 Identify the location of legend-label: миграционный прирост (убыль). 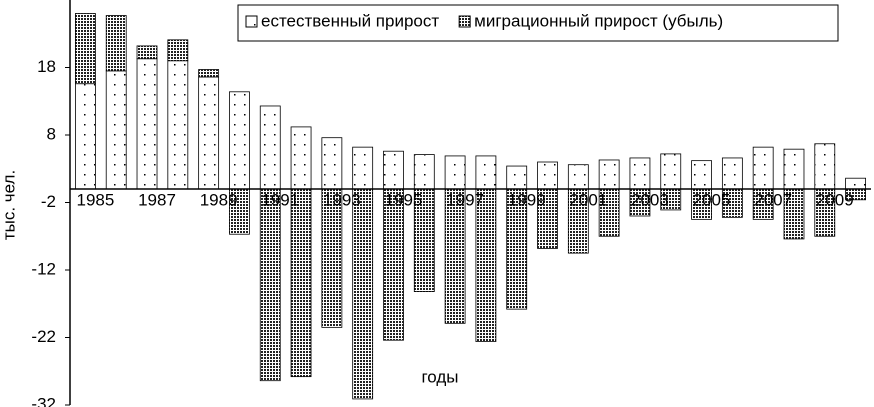
(598, 20).